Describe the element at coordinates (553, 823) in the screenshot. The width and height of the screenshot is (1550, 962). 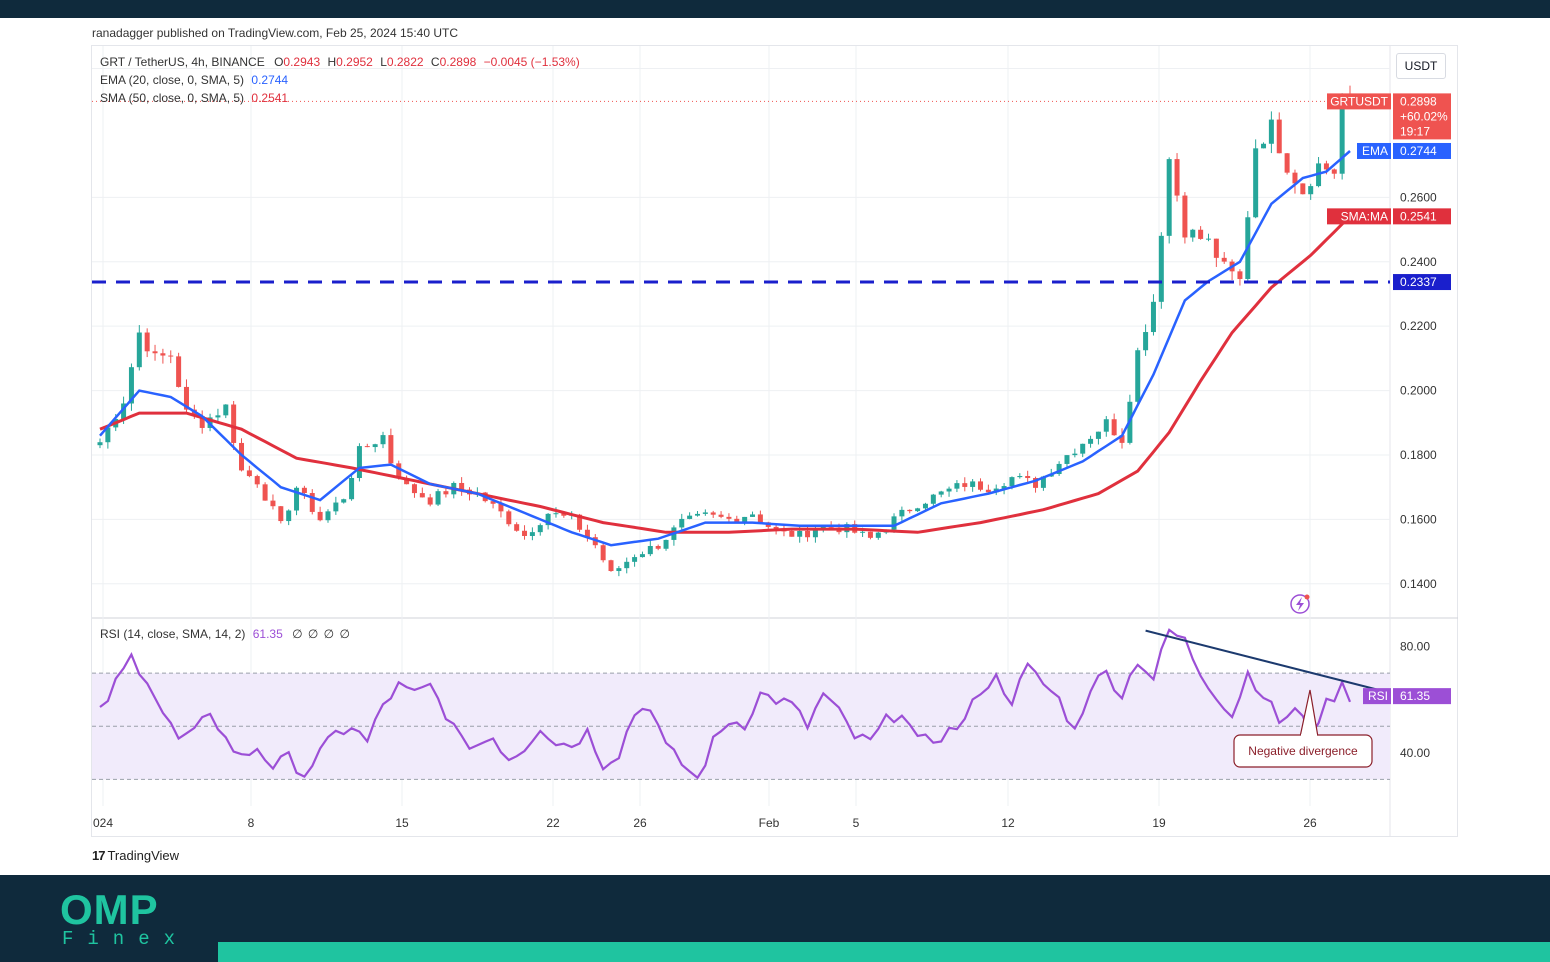
I see `x-tick-label: 22` at that location.